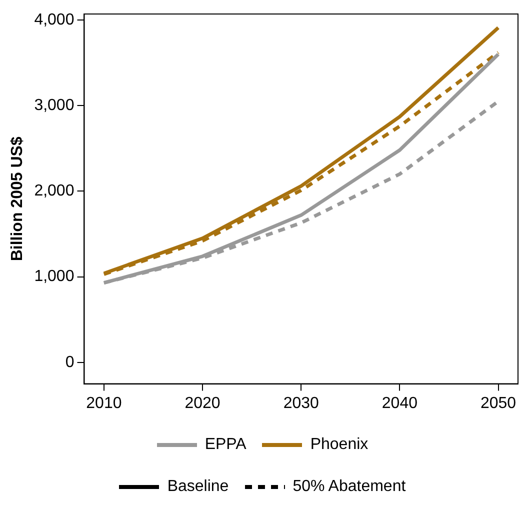  Describe the element at coordinates (54, 277) in the screenshot. I see `y-tick-label: 1,000` at that location.